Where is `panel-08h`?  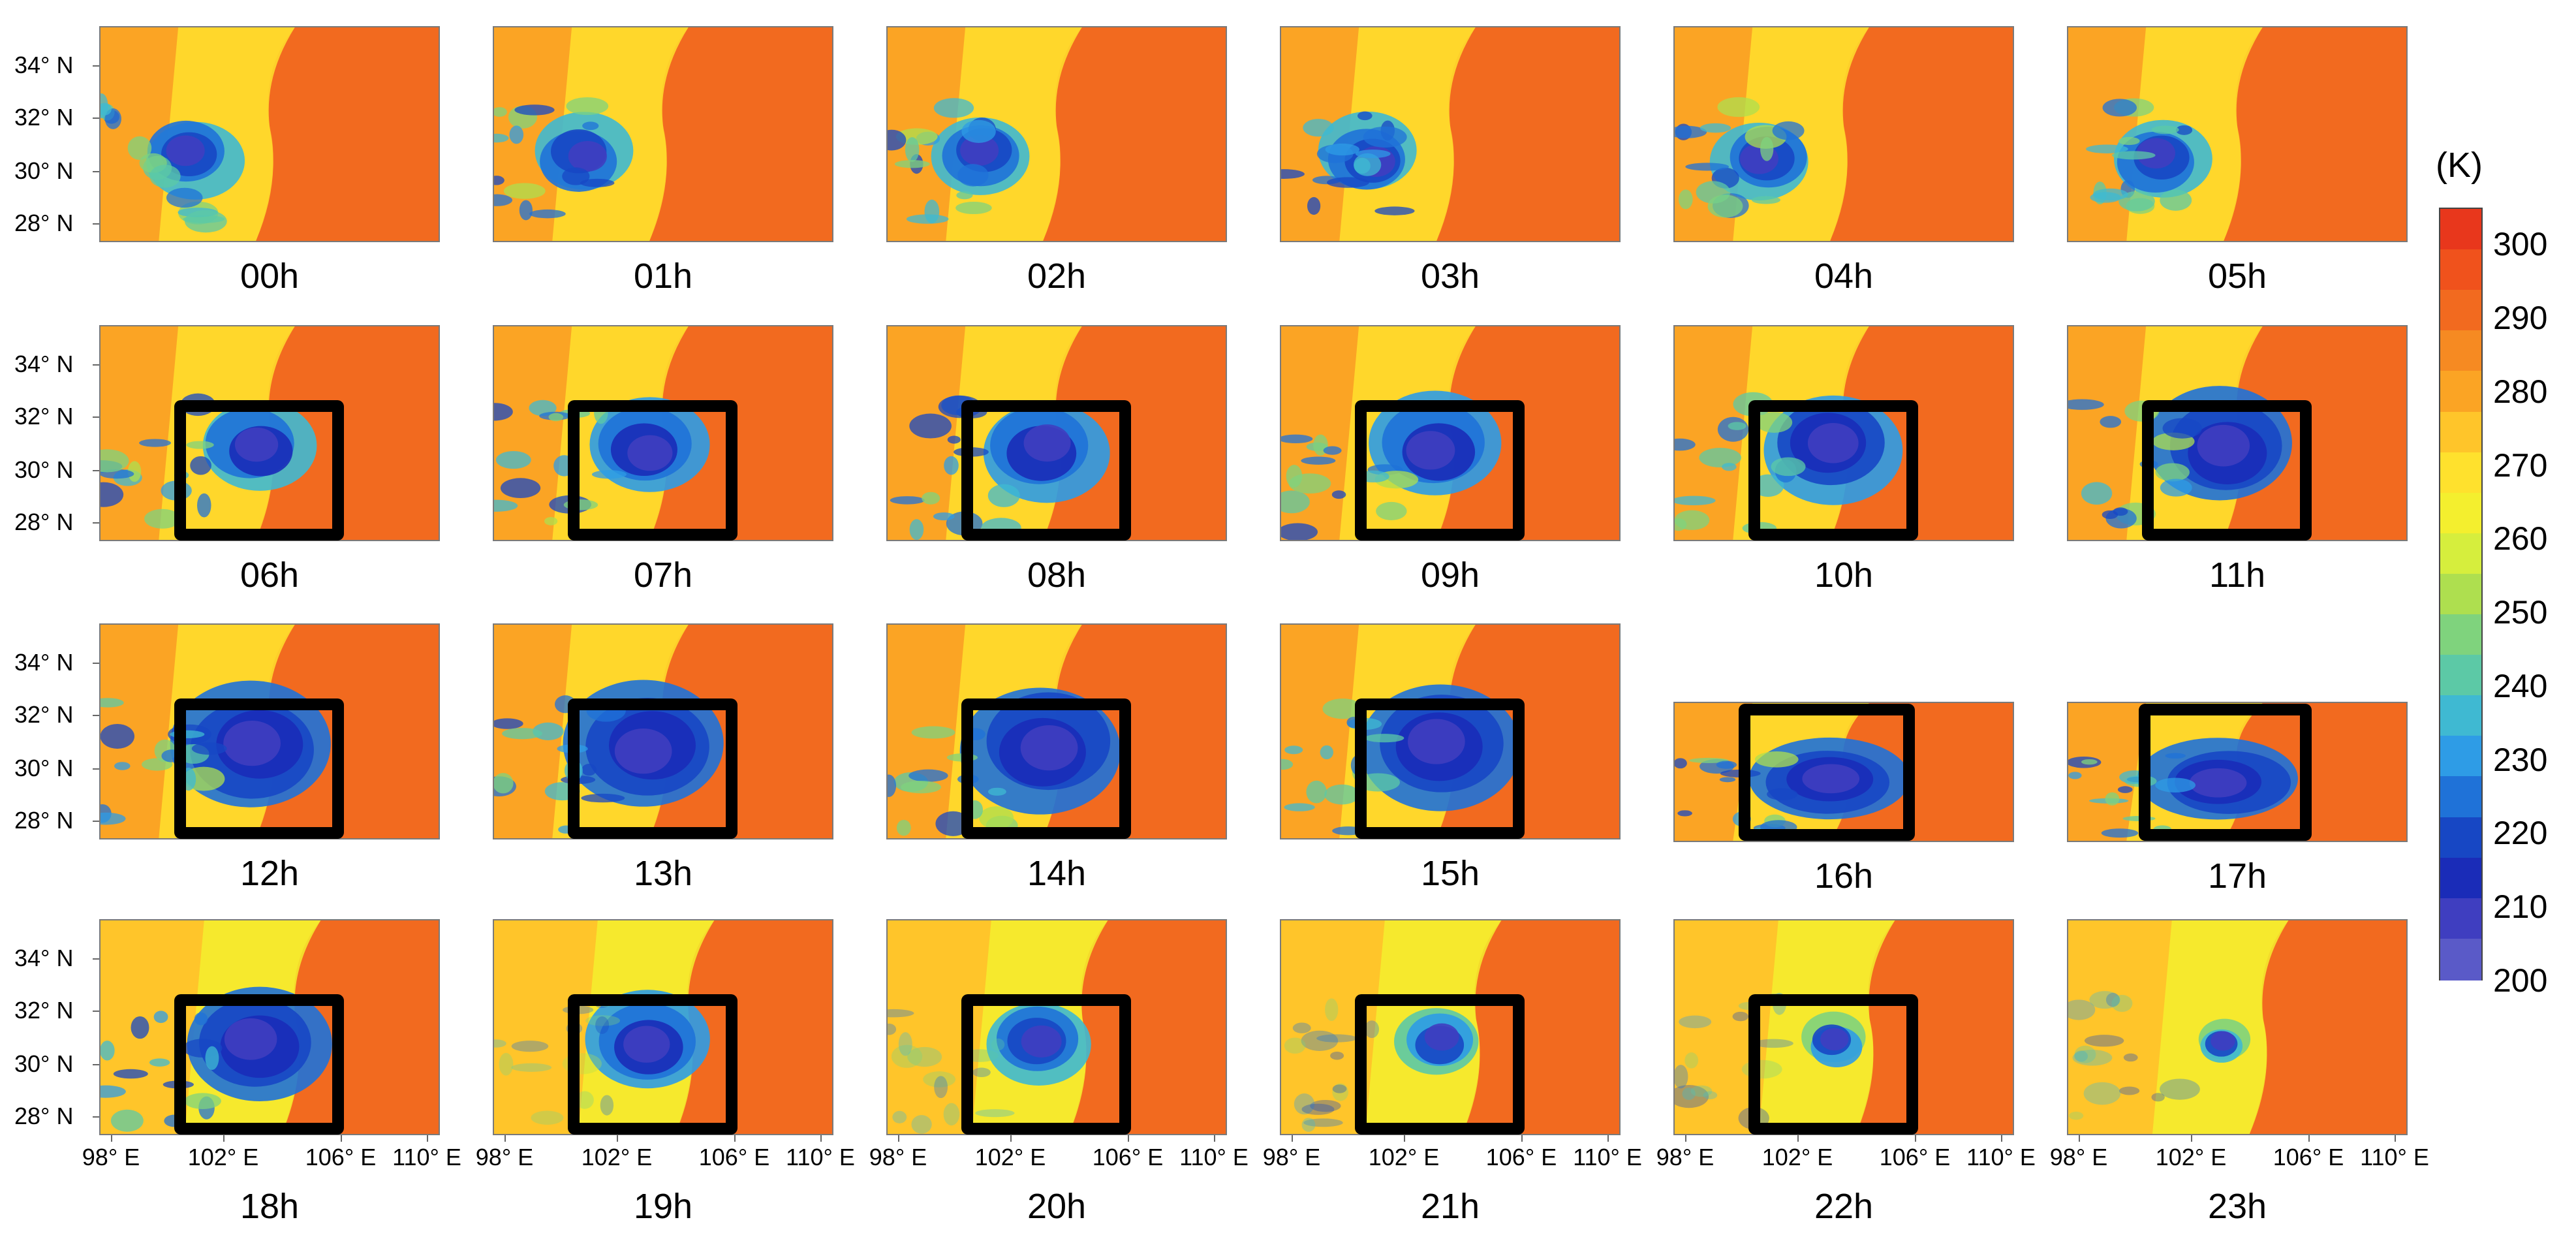 panel-08h is located at coordinates (1056, 433).